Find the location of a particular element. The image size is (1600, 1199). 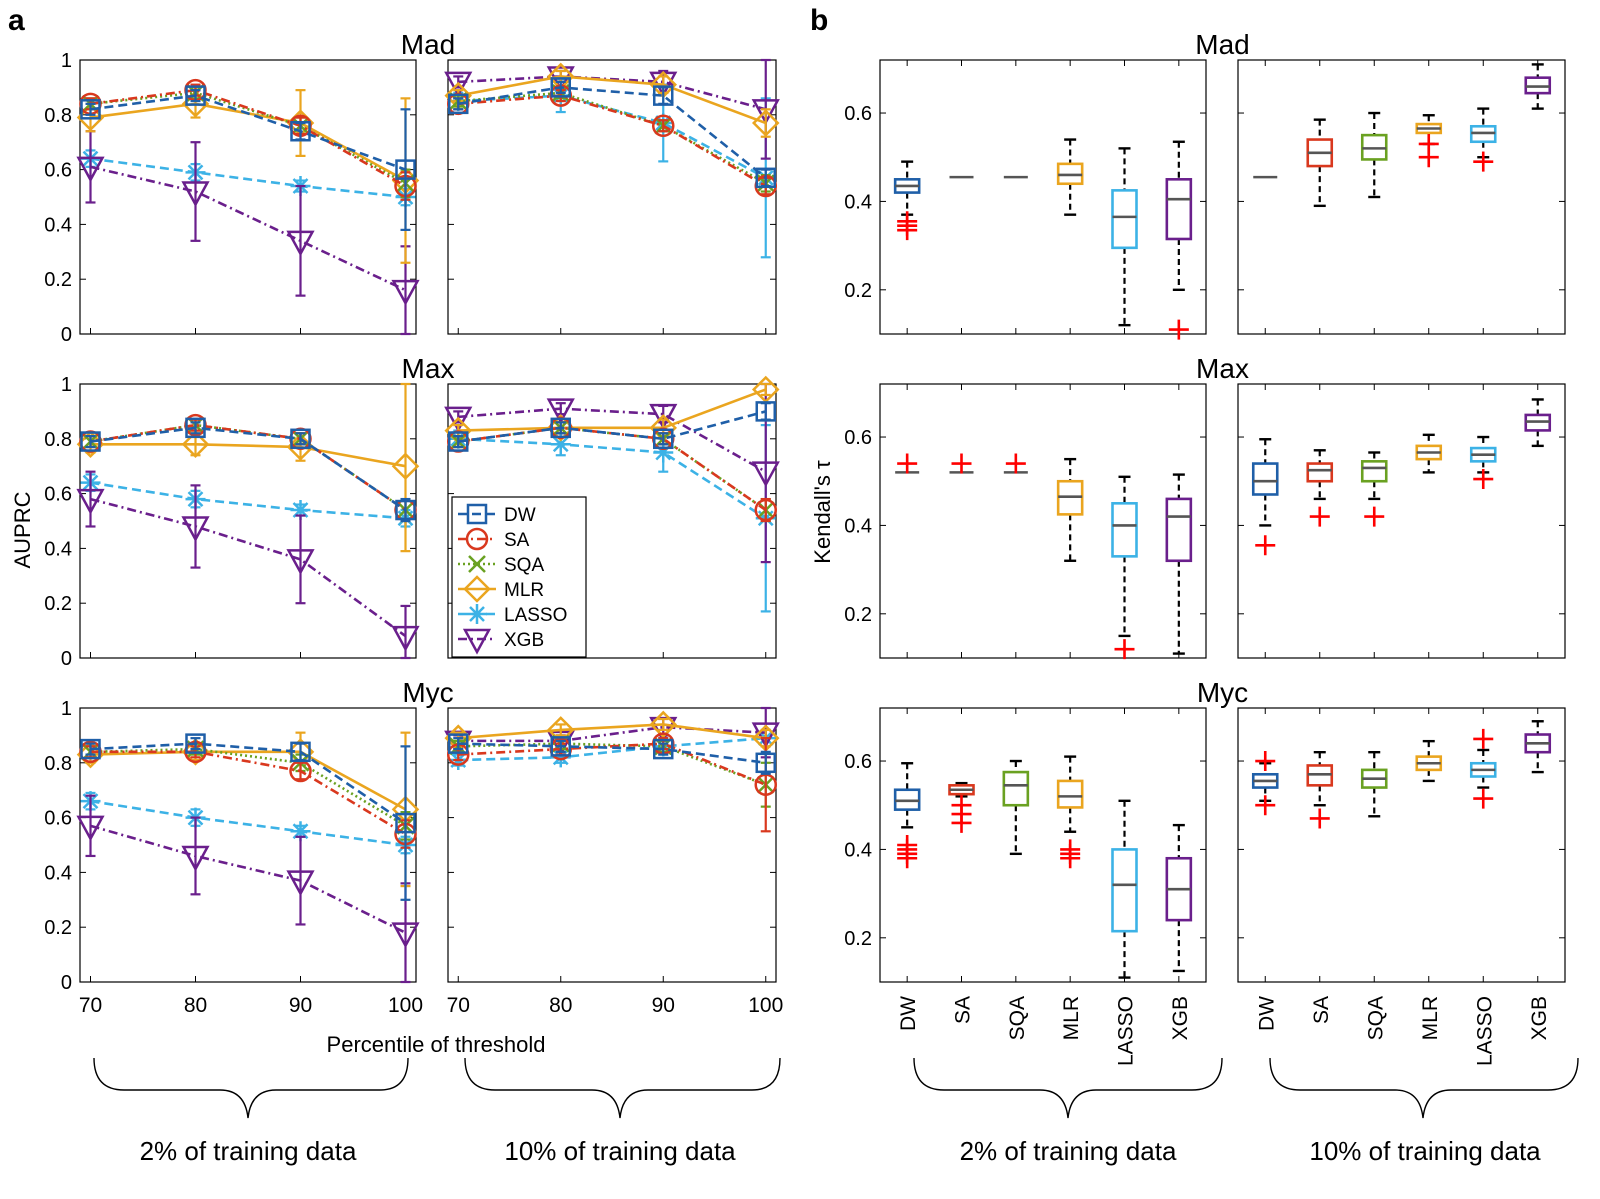

x-tick-label: DW is located at coordinates (908, 1013).